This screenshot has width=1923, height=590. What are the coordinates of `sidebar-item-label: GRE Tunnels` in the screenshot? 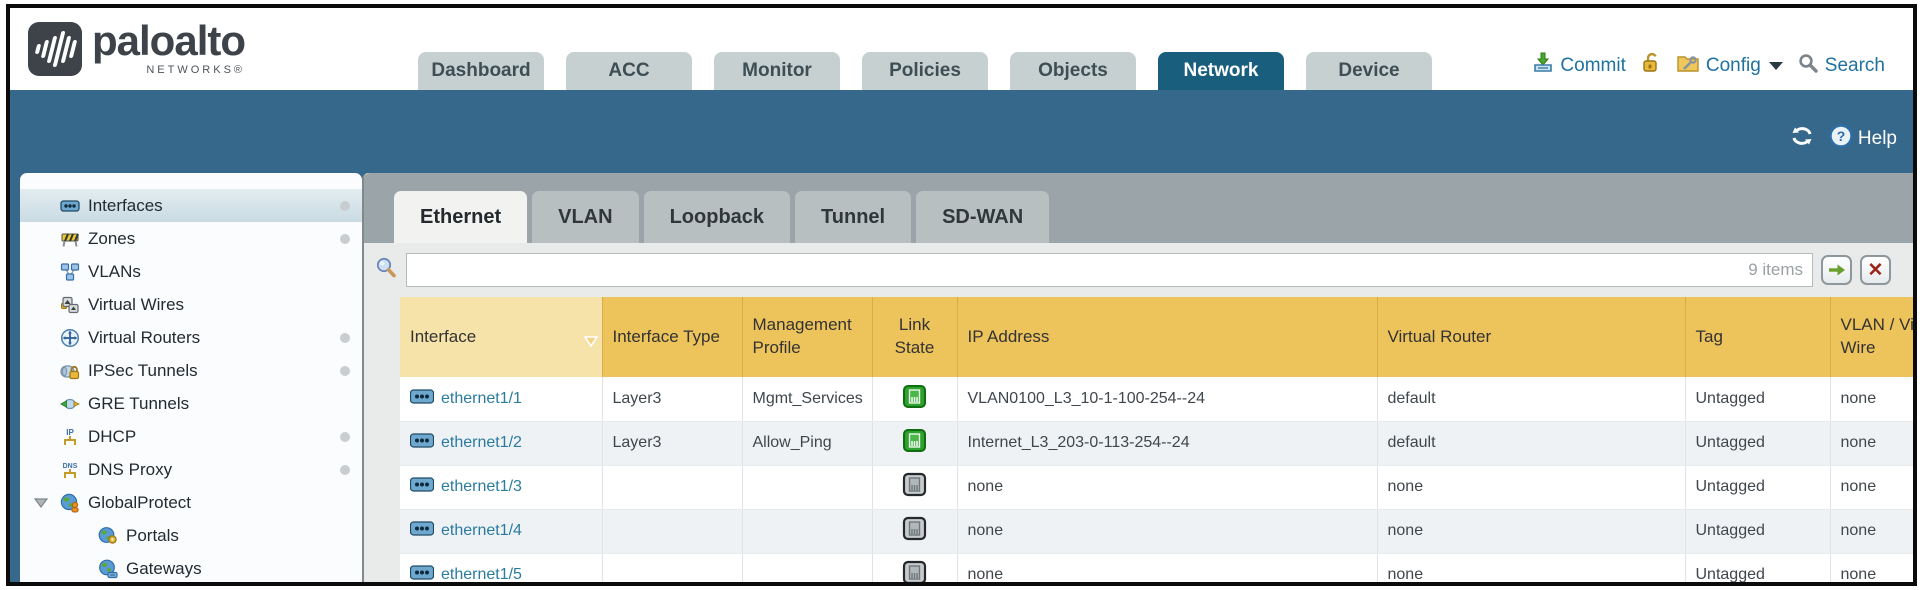 It's located at (139, 403).